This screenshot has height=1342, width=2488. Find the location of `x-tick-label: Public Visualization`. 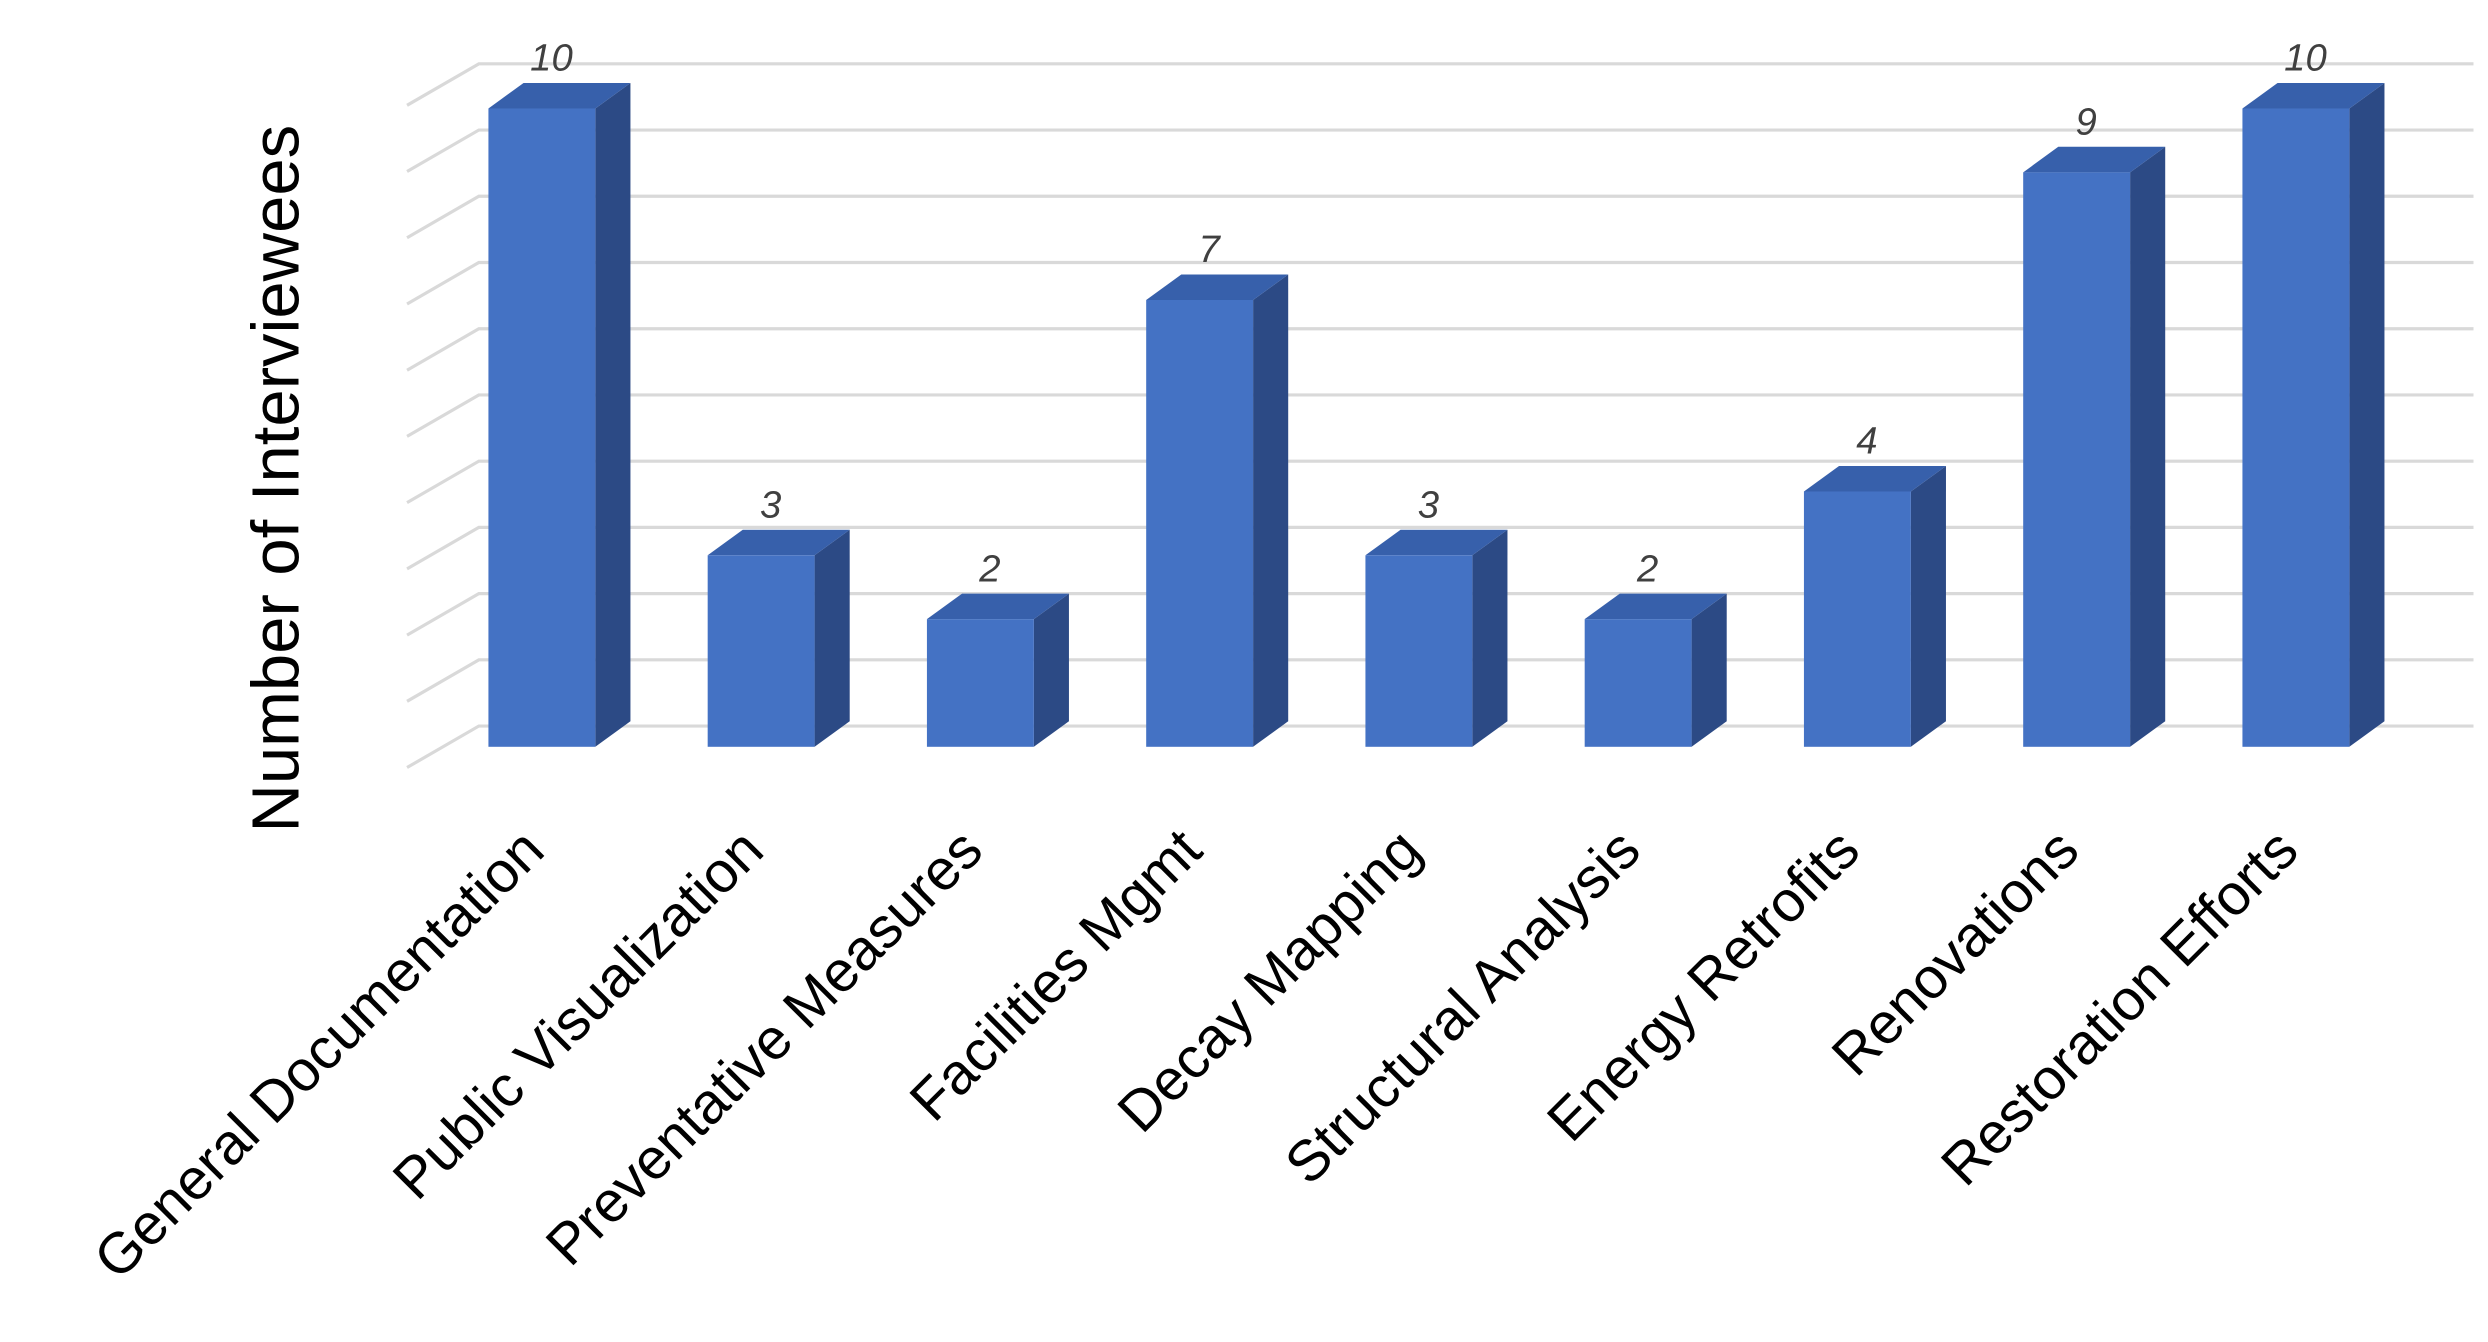

x-tick-label: Public Visualization is located at coordinates (578, 1014).